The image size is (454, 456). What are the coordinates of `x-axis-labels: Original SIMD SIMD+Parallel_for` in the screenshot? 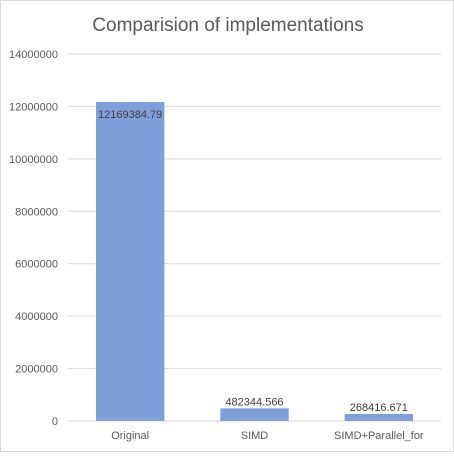 It's located at (267, 436).